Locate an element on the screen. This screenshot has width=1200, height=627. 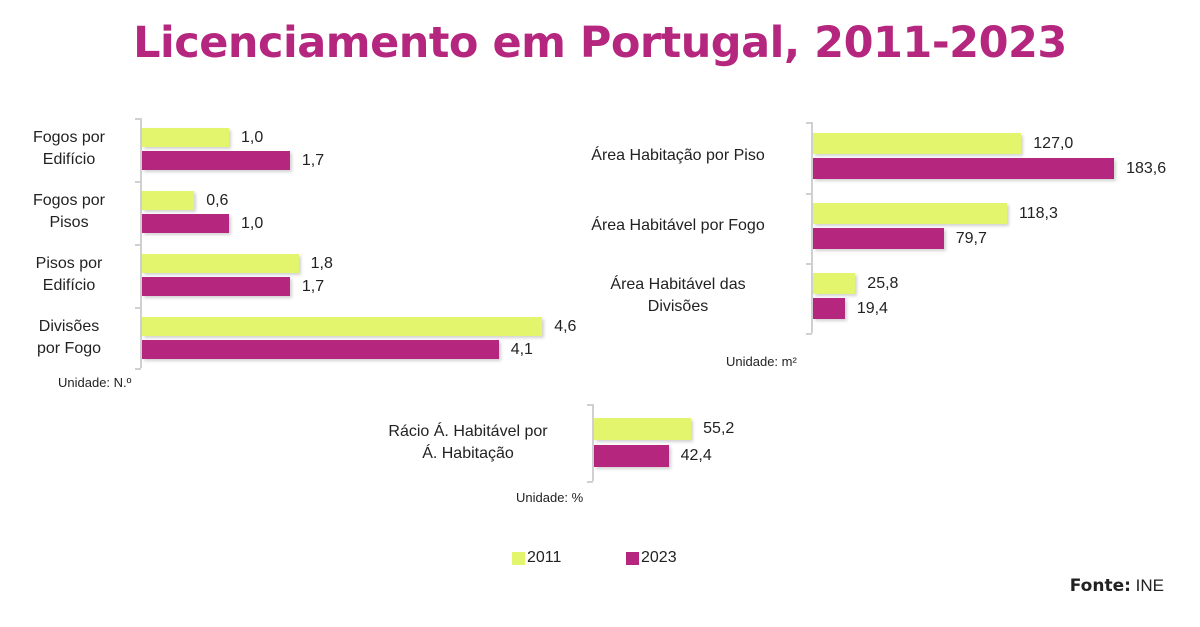
source: Fonte: INE is located at coordinates (1117, 586).